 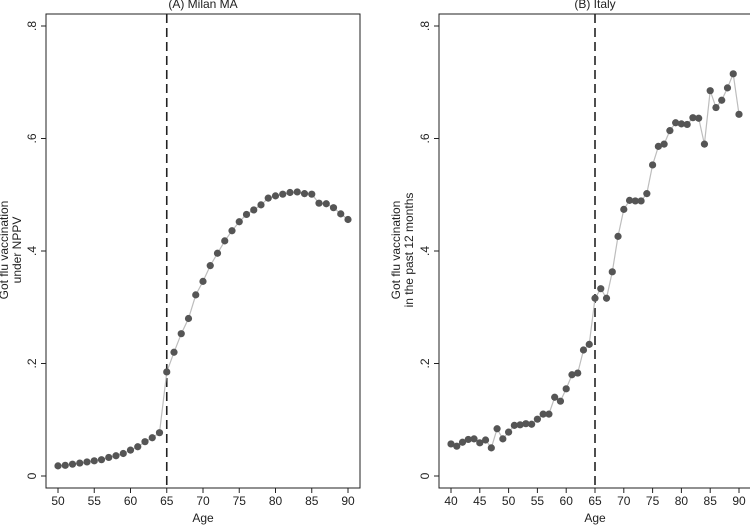 What do you see at coordinates (32, 251) in the screenshot?
I see `y-tick-label: .4` at bounding box center [32, 251].